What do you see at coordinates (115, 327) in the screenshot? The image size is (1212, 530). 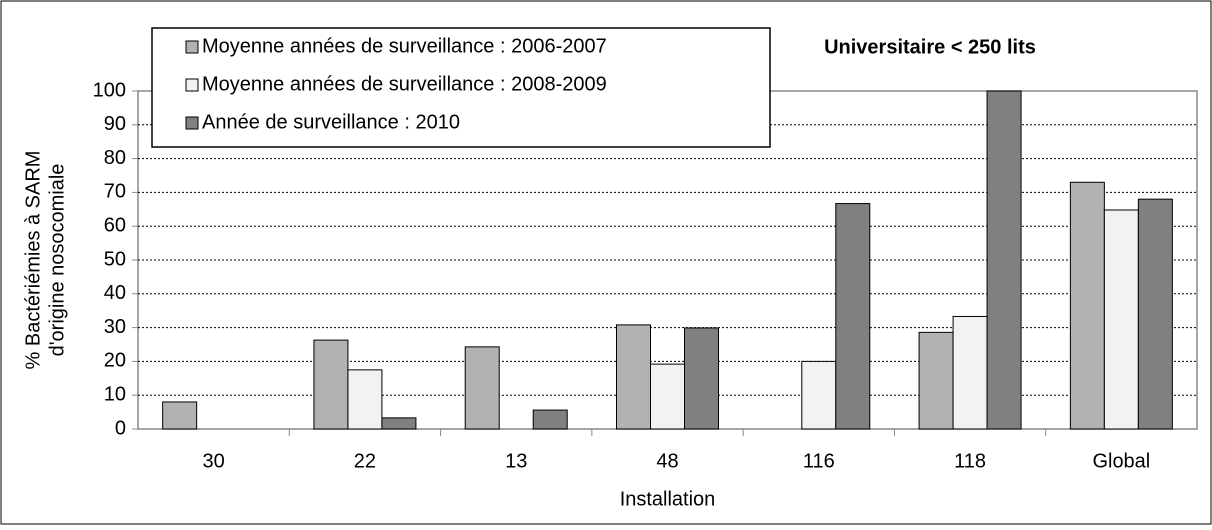 I see `y-tick-label: 30` at bounding box center [115, 327].